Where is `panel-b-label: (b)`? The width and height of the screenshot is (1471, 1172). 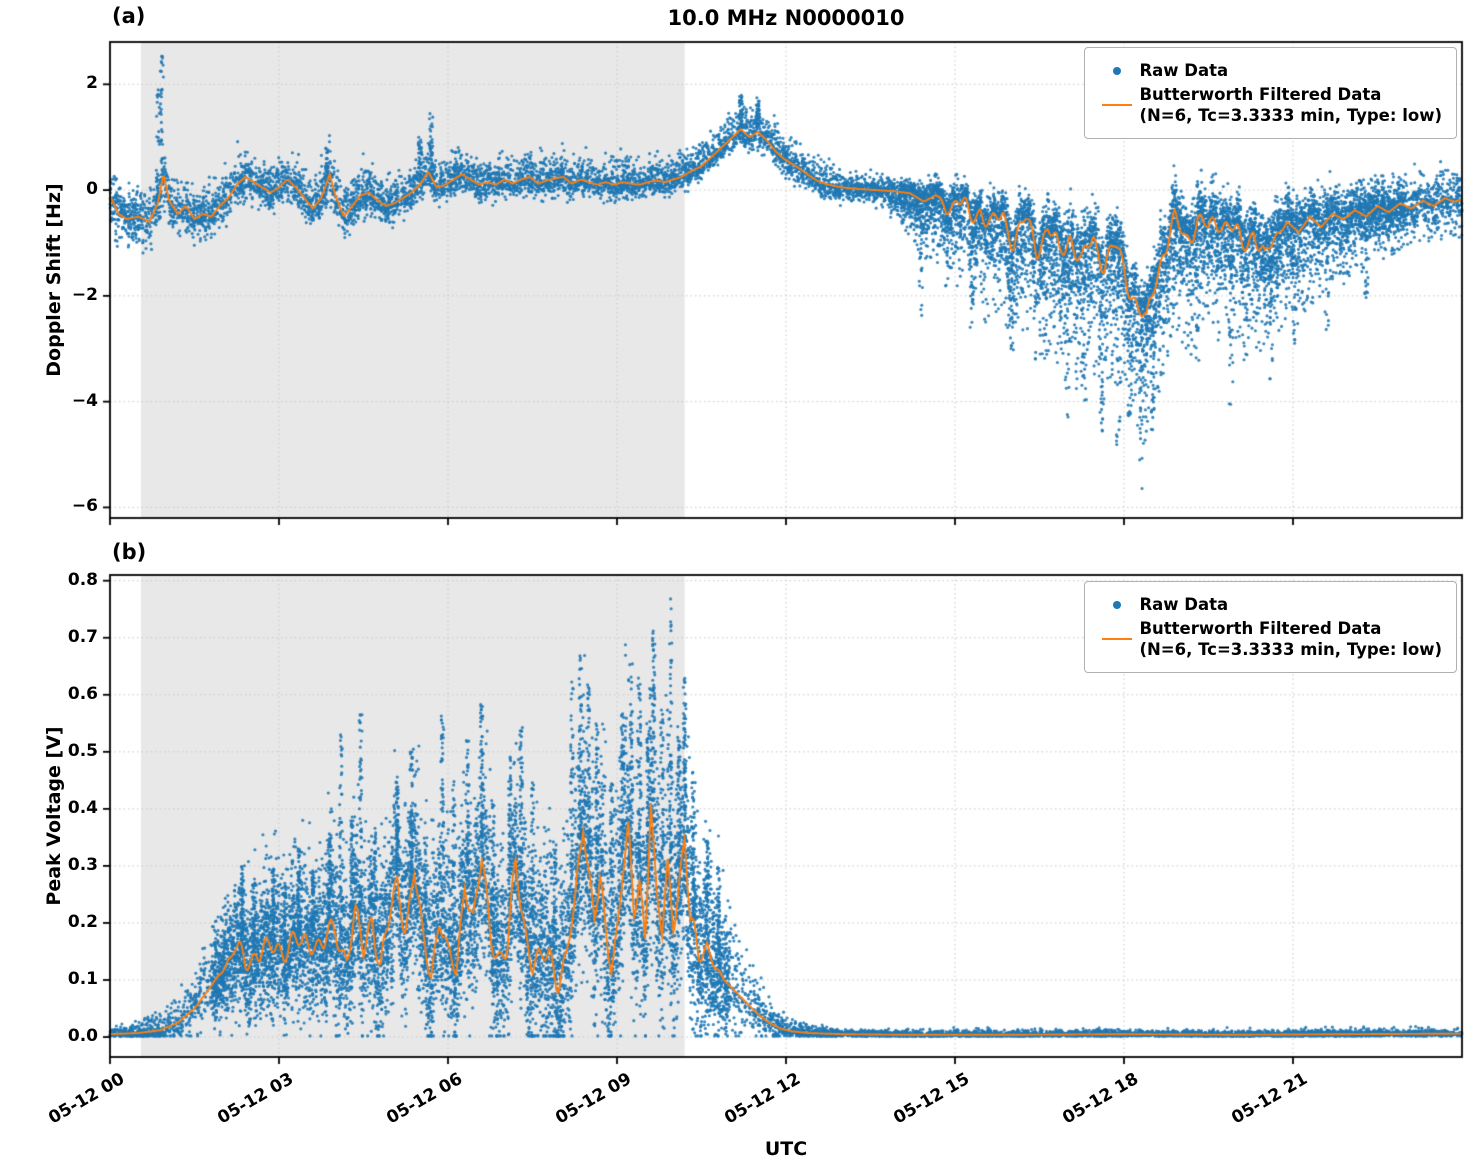
panel-b-label: (b) is located at coordinates (129, 552).